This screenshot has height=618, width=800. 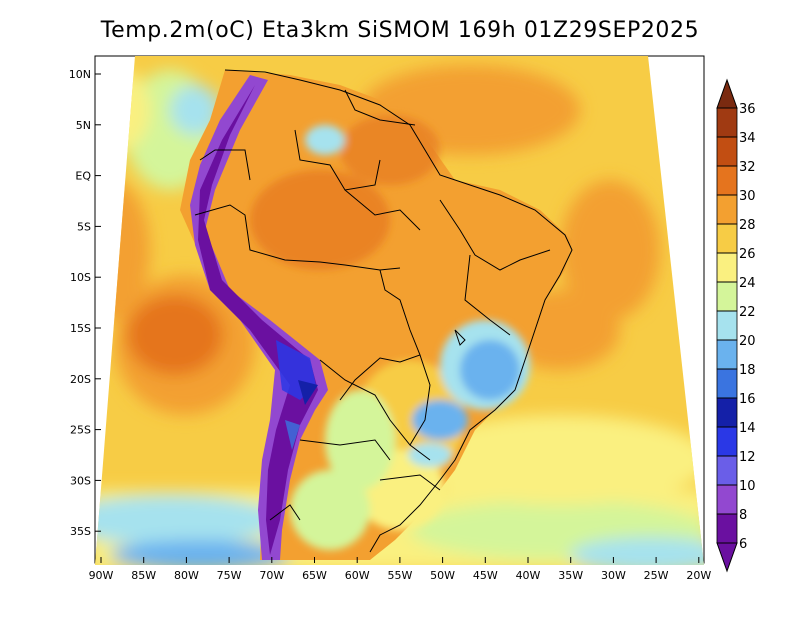 What do you see at coordinates (186, 575) in the screenshot?
I see `lon-tick-label: 80W` at bounding box center [186, 575].